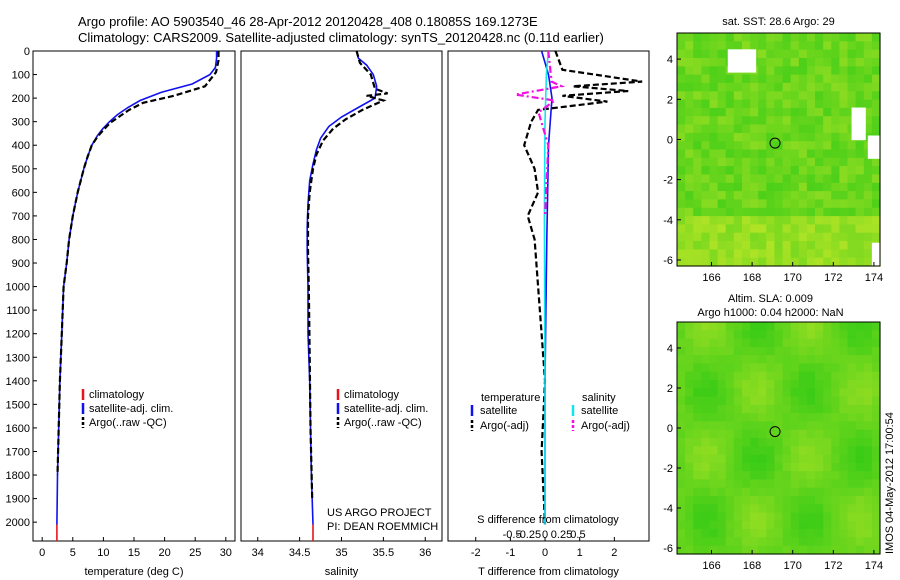 This screenshot has height=580, width=900. Describe the element at coordinates (770, 299) in the screenshot. I see `sla-map-title: Altim. SLA: 0.009` at that location.